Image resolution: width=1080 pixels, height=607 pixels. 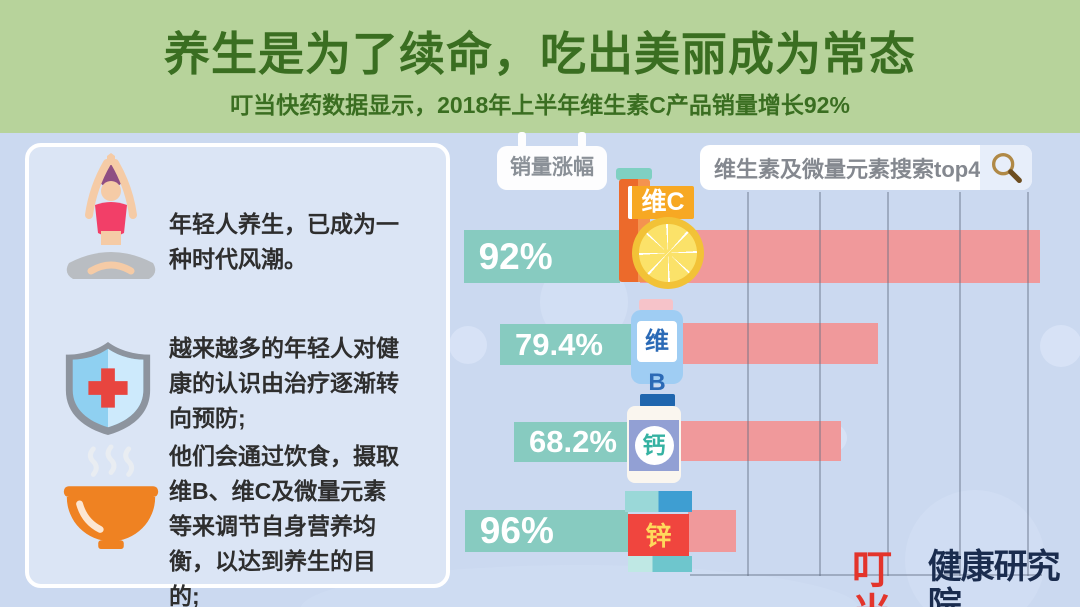 I want to click on sales-value-label: 79.4%, so click(x=559, y=344).